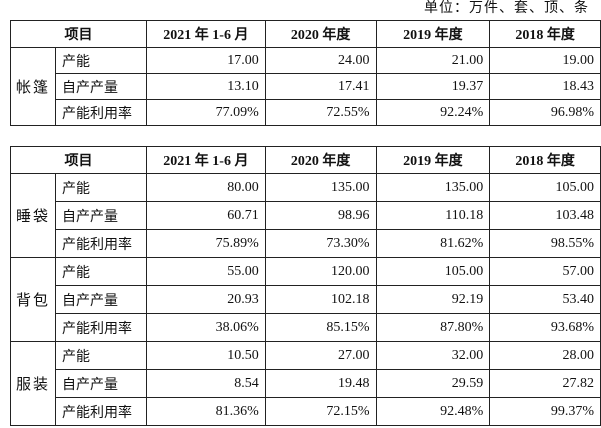  What do you see at coordinates (433, 215) in the screenshot?
I see `metric-value: 110.18` at bounding box center [433, 215].